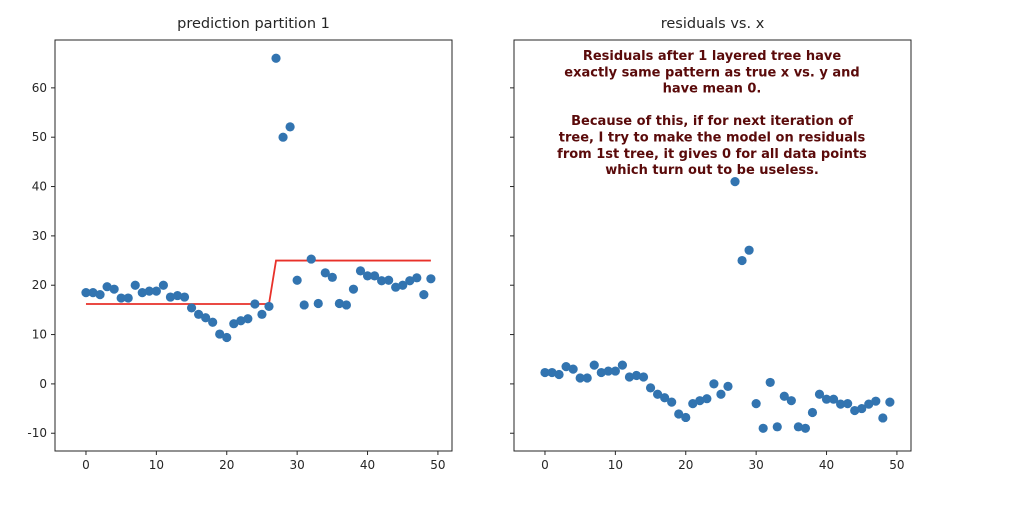  Describe the element at coordinates (39, 137) in the screenshot. I see `y-tick-label: 50` at that location.